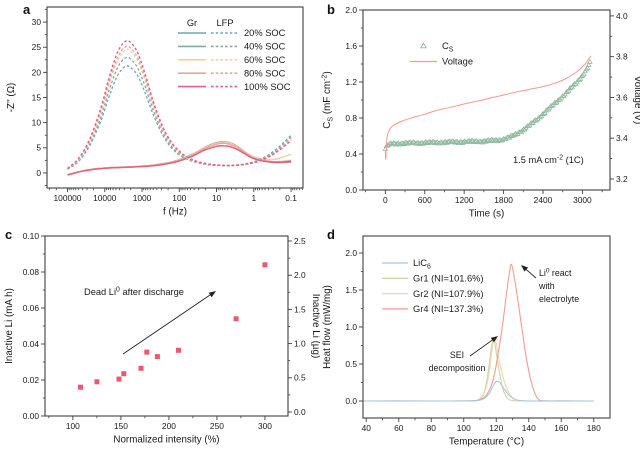 The image size is (640, 449). What do you see at coordinates (142, 198) in the screenshot?
I see `svg-text: 1000` at bounding box center [142, 198].